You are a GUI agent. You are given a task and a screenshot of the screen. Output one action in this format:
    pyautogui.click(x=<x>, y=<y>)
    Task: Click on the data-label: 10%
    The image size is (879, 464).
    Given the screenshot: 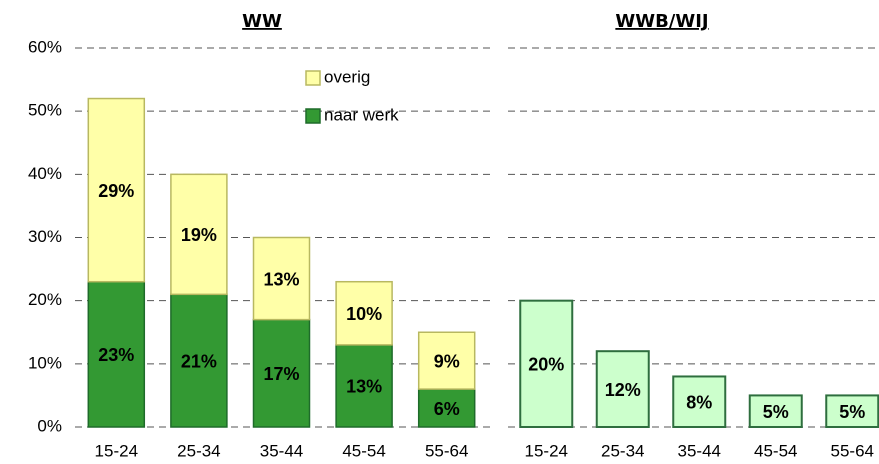 What is the action you would take?
    pyautogui.click(x=364, y=314)
    